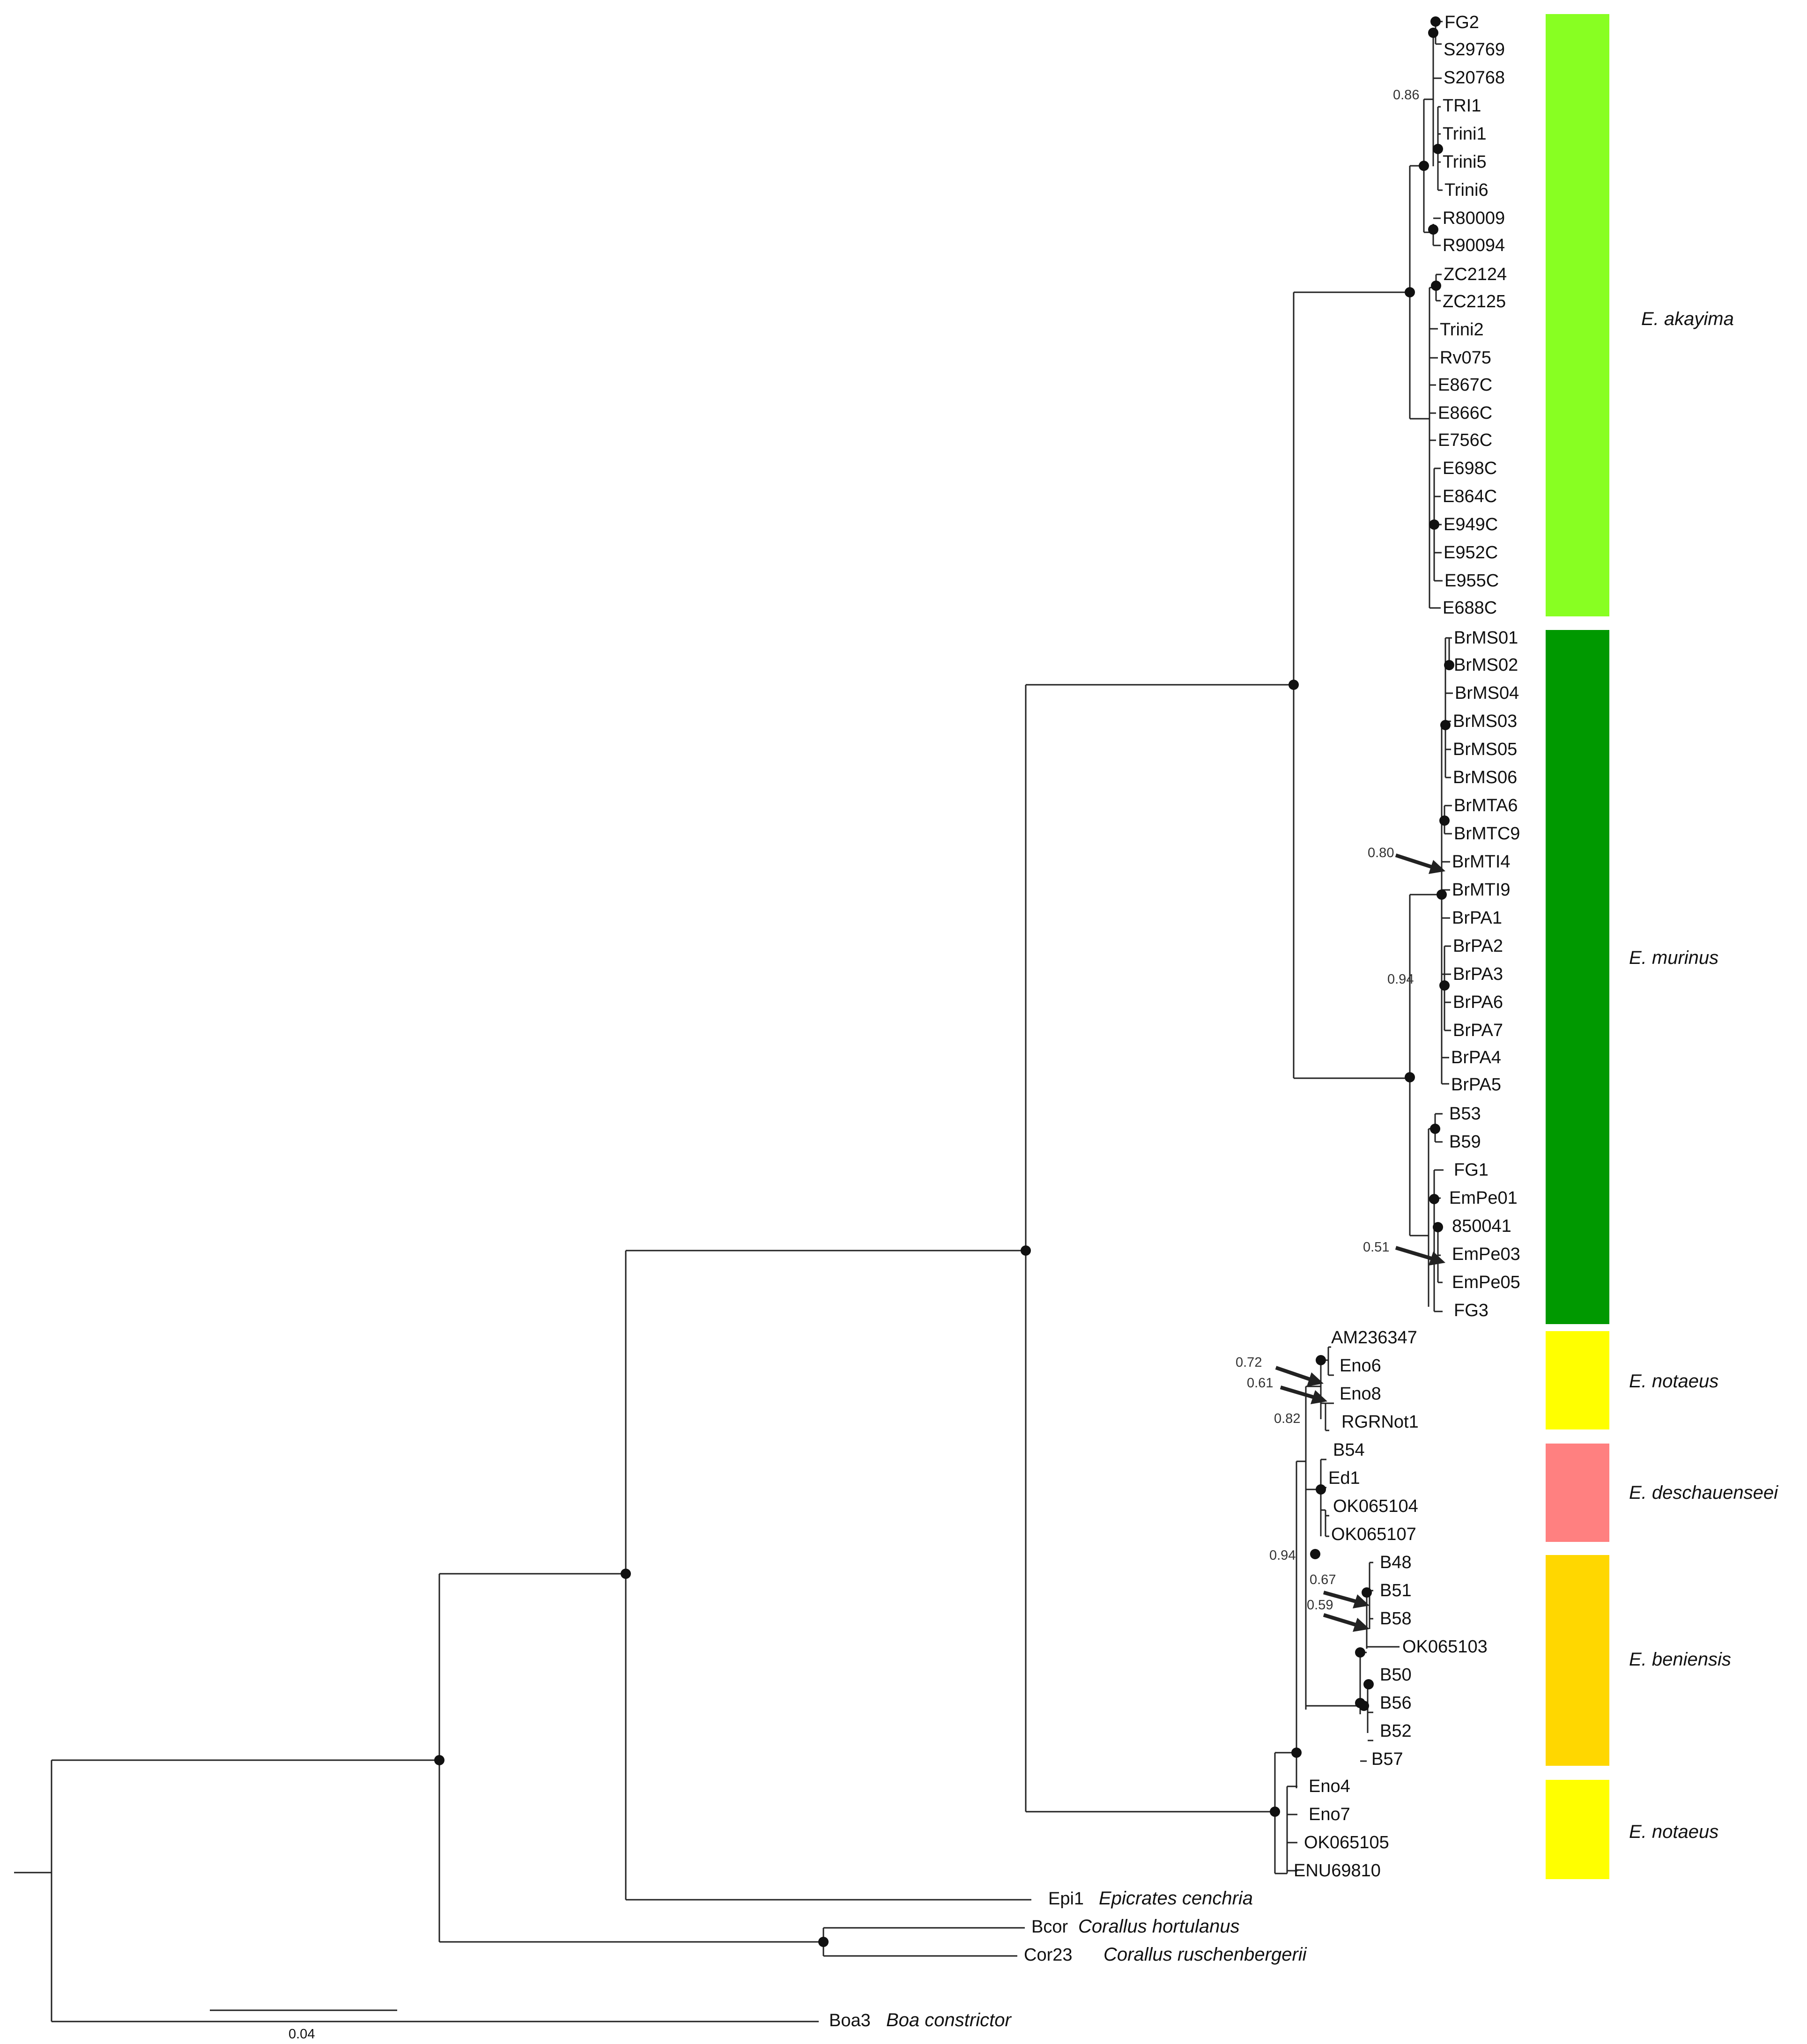  Describe the element at coordinates (1376, 1248) in the screenshot. I see `support-value: 0.51` at that location.